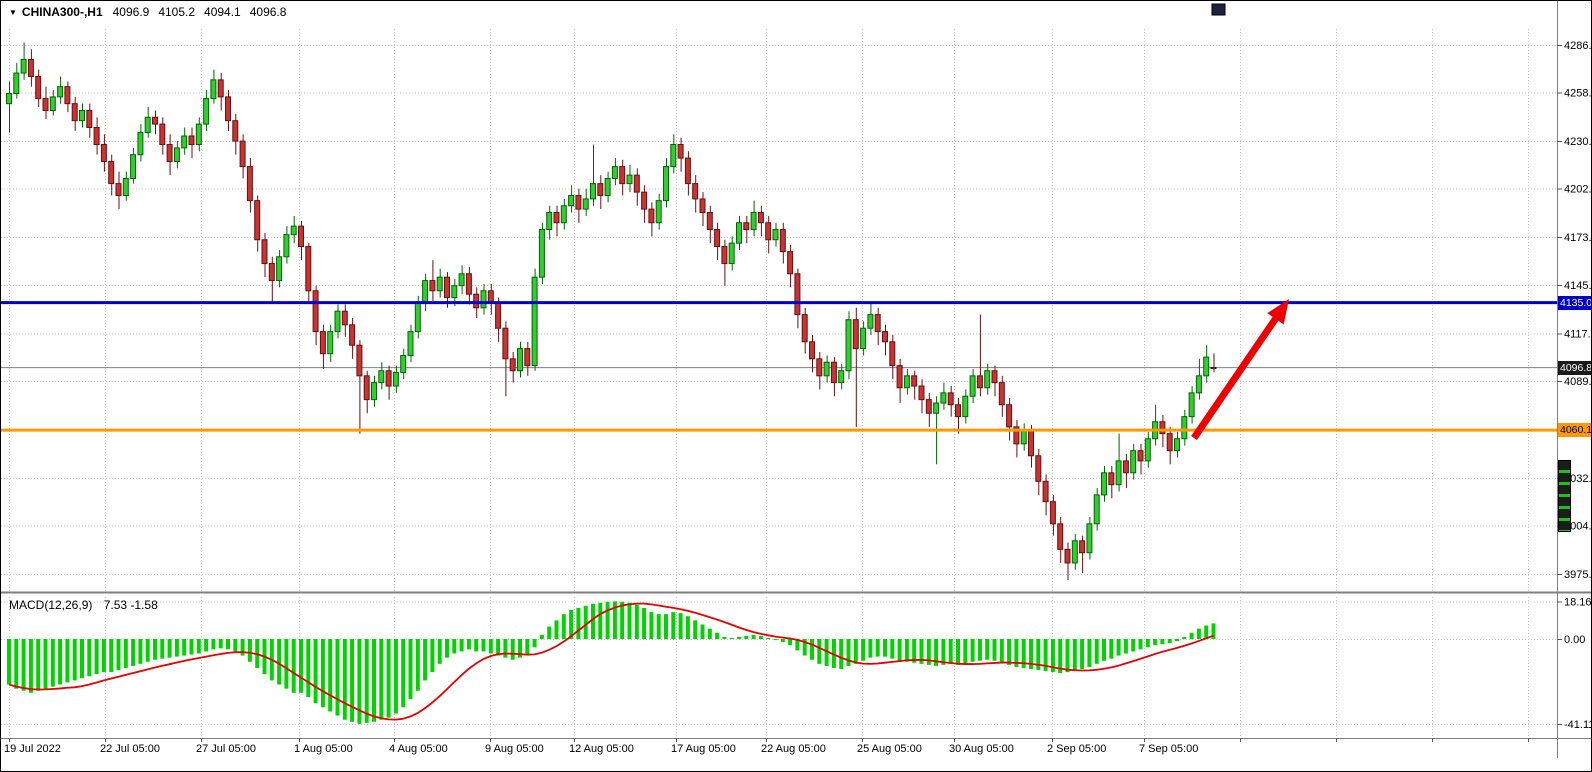 The height and width of the screenshot is (772, 1592). Describe the element at coordinates (1578, 725) in the screenshot. I see `macd-tick-label: -41.11` at that location.